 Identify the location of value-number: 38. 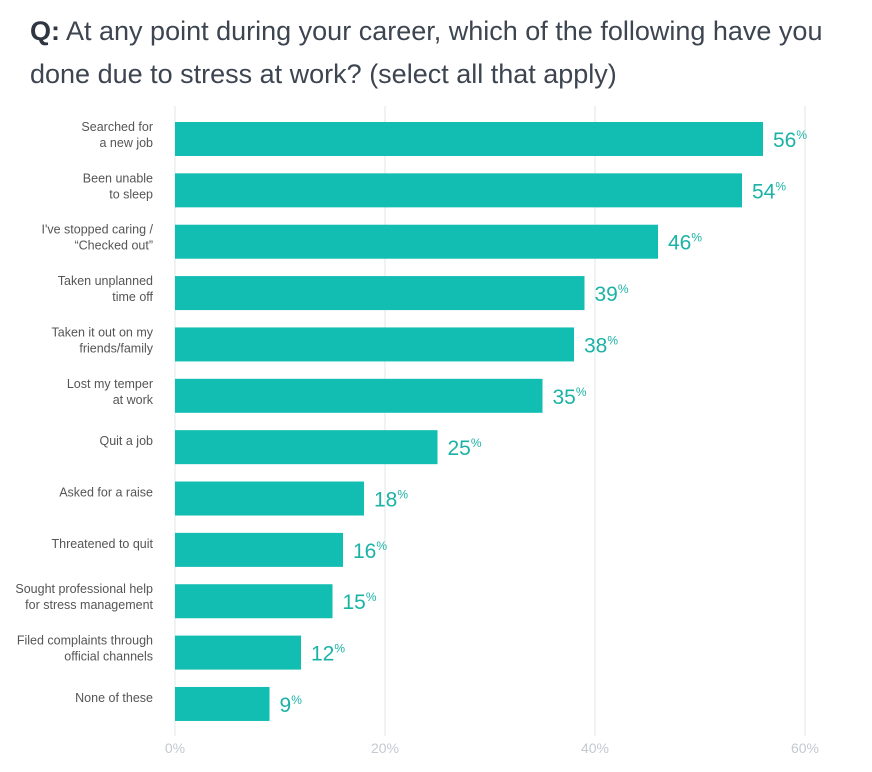
(595, 345).